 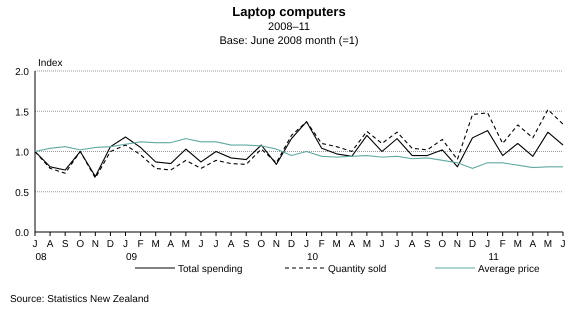 I want to click on x-tick-label: J 11, so click(x=492, y=251).